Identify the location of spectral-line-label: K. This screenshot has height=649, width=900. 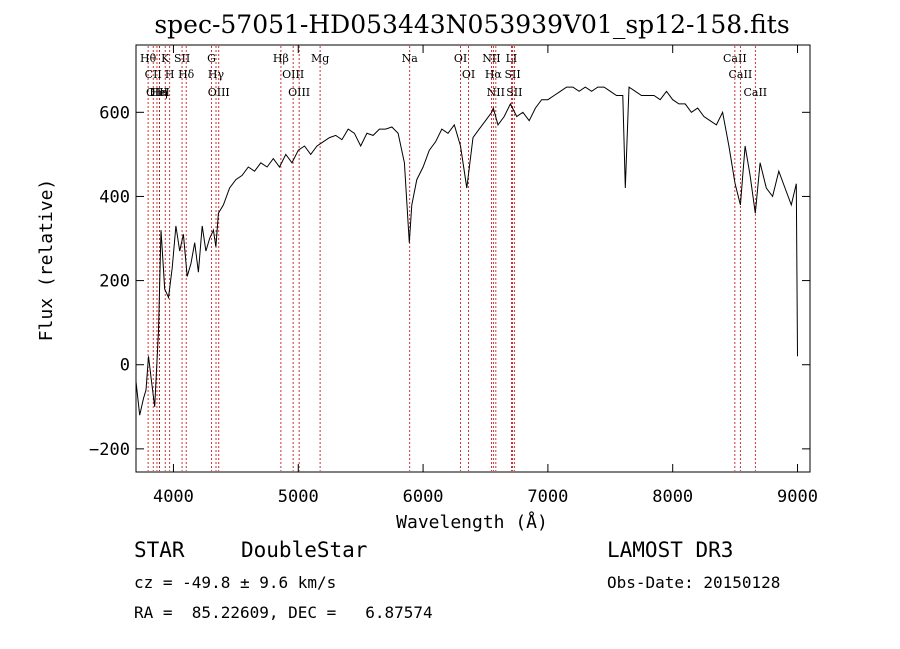
(165, 58).